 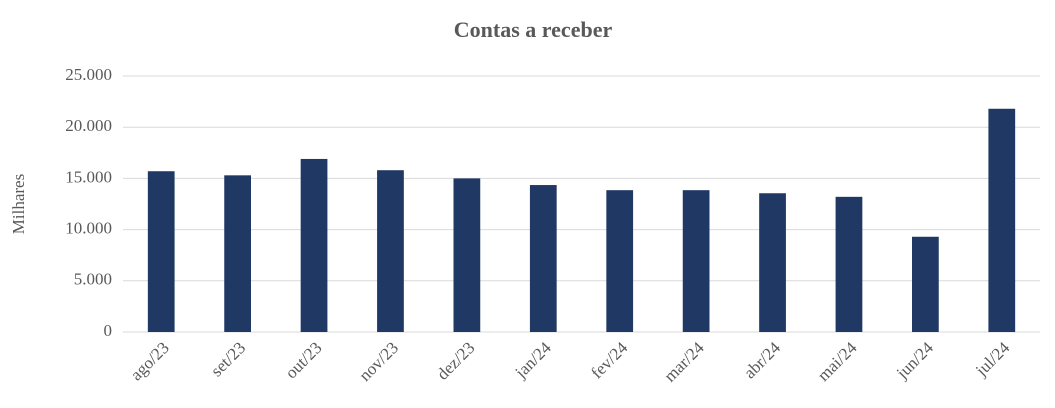 I want to click on chart-title: Contas a receber, so click(x=533, y=29).